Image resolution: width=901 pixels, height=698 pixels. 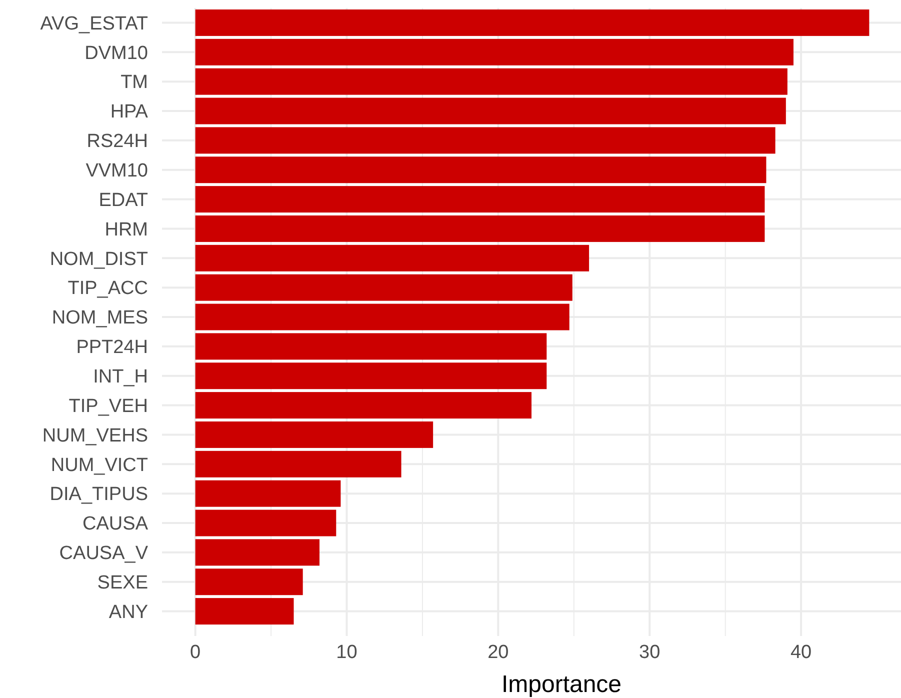 What do you see at coordinates (99, 495) in the screenshot?
I see `y-tick-label: DIA_TIPUS` at bounding box center [99, 495].